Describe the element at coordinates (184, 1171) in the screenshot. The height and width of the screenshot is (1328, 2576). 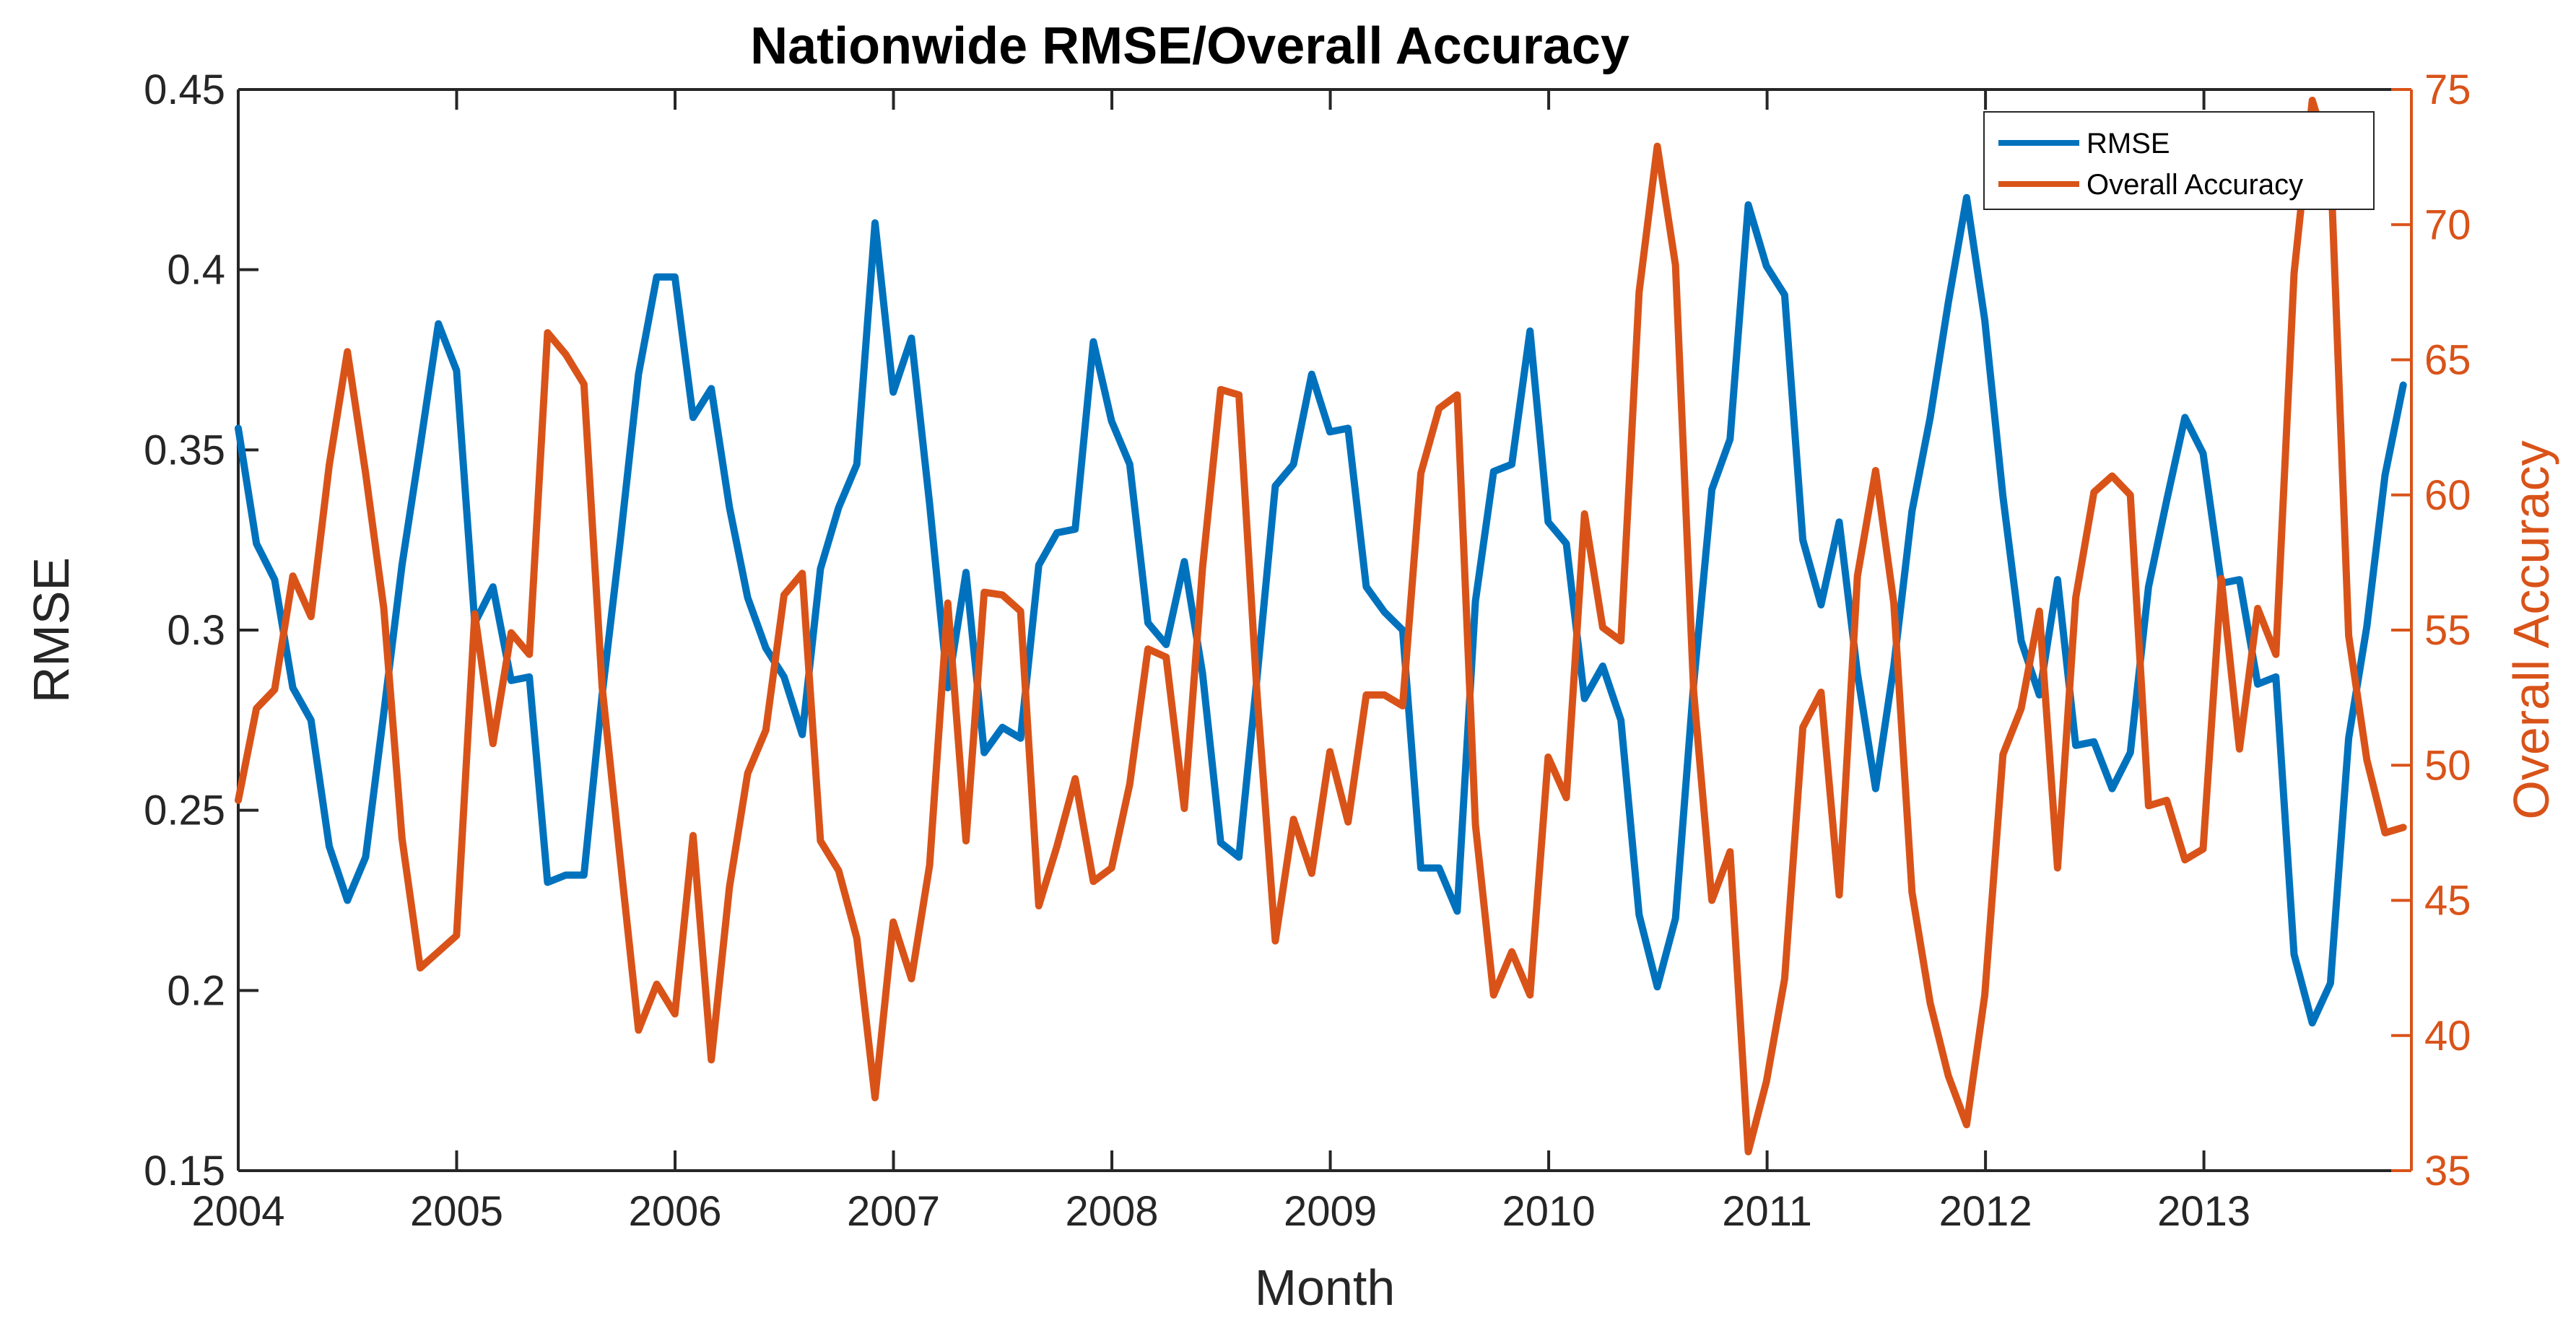
I see `left-y-tick-label-0.15: 0.15` at that location.